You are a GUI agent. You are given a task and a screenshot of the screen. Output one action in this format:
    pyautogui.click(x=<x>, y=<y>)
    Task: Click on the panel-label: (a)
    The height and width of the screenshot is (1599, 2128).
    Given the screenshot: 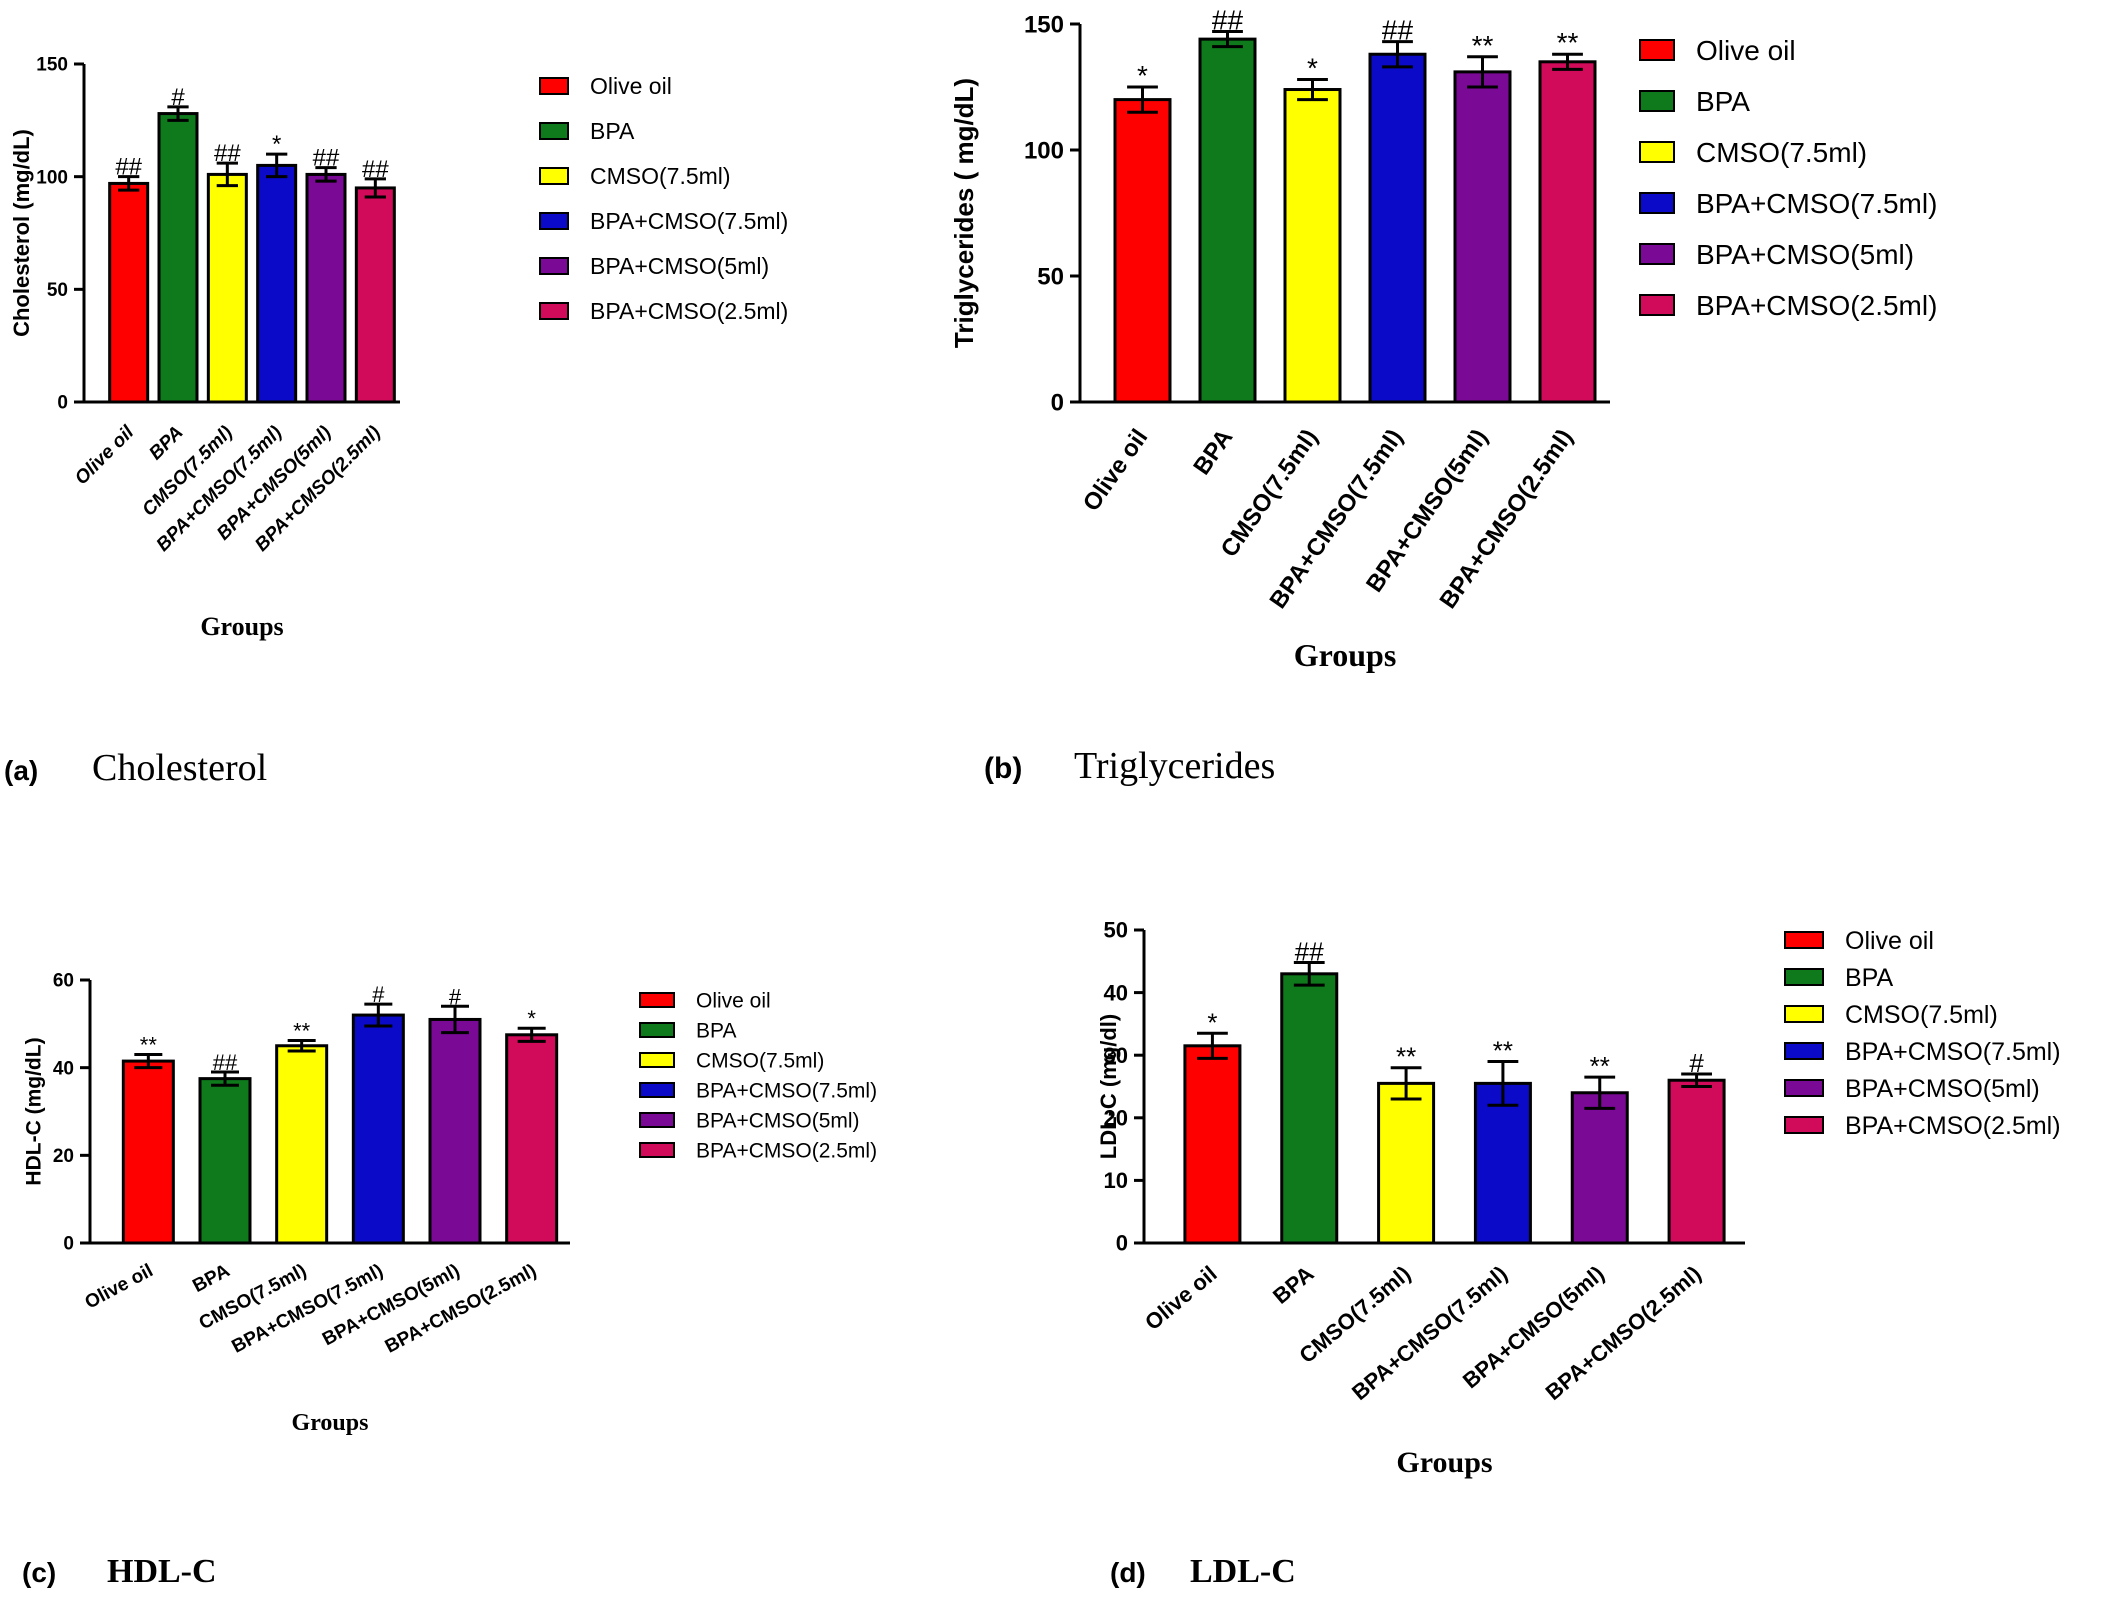 What is the action you would take?
    pyautogui.click(x=21, y=770)
    